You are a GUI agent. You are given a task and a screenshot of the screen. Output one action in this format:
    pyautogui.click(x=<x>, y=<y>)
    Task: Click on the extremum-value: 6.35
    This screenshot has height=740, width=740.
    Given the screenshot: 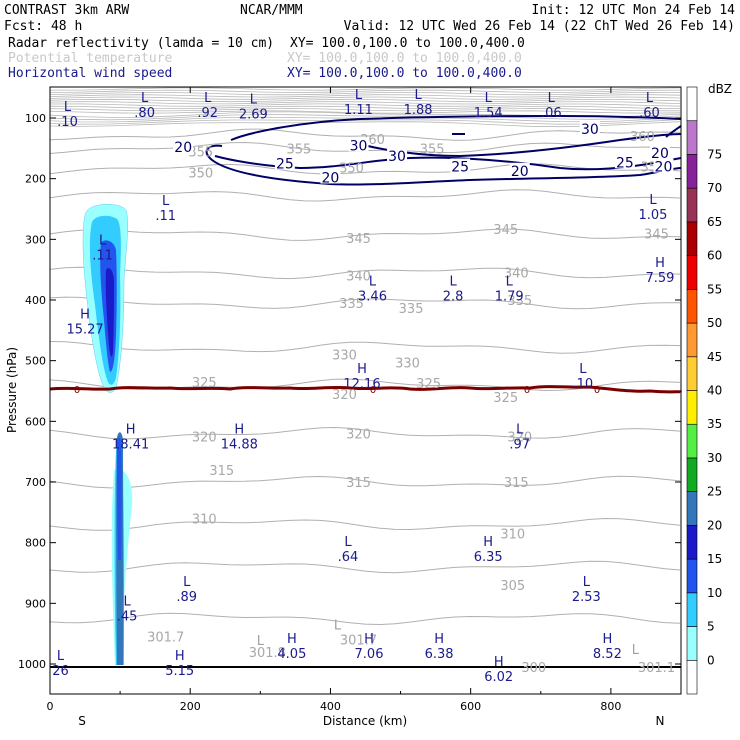 What is the action you would take?
    pyautogui.click(x=488, y=557)
    